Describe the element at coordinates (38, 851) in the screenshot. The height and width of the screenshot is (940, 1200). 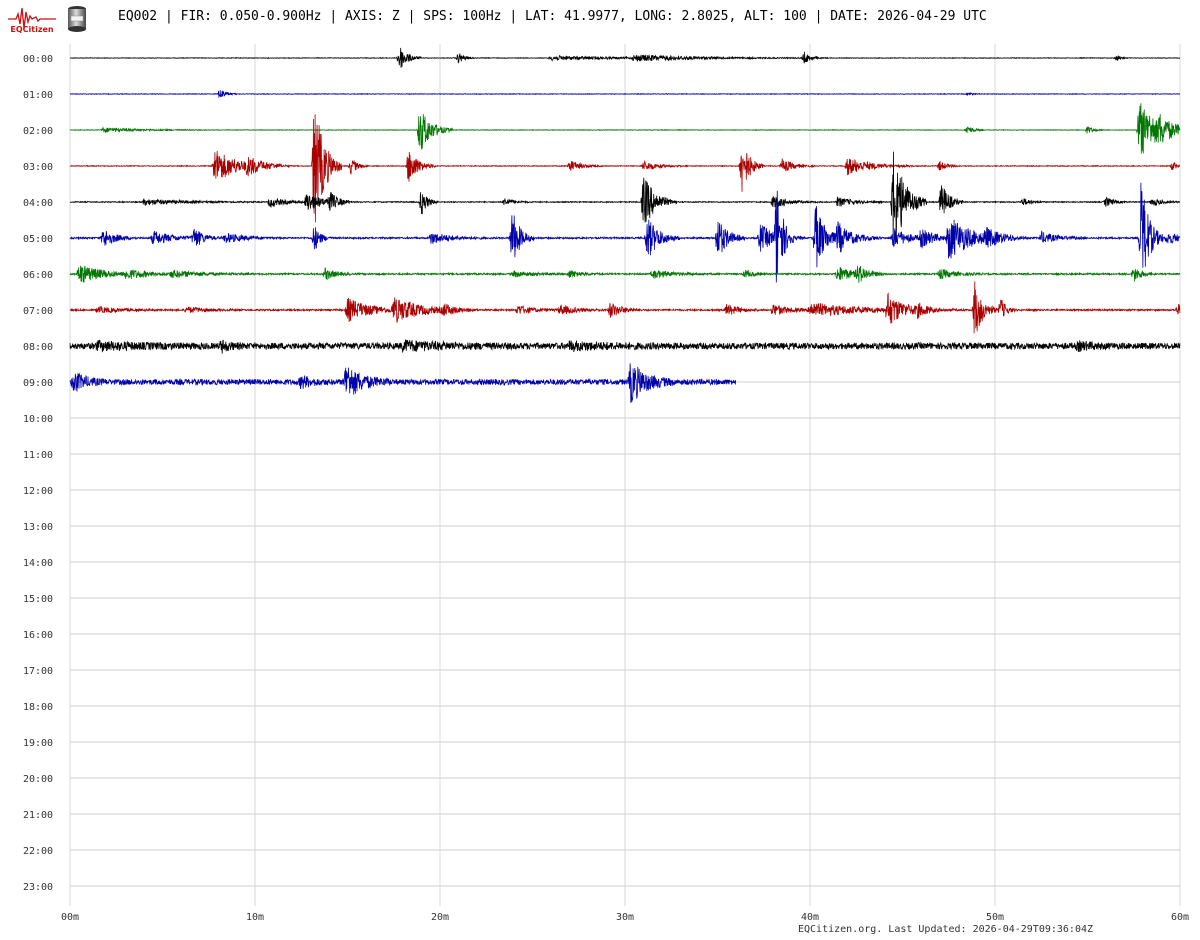
I see `hour-label: 22:00` at that location.